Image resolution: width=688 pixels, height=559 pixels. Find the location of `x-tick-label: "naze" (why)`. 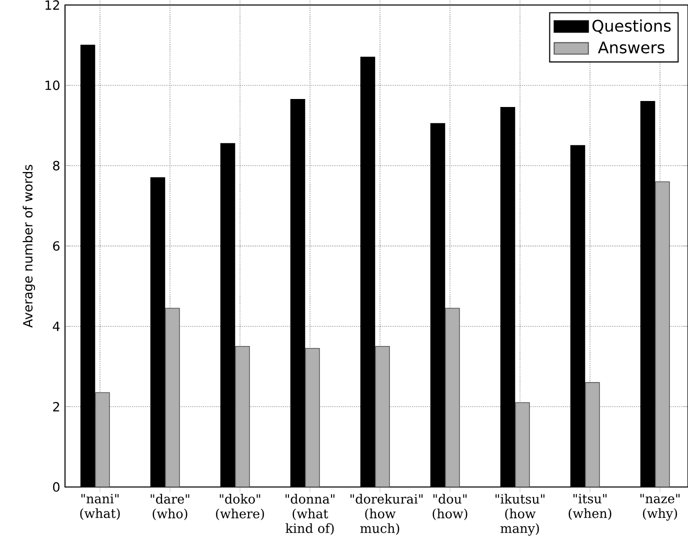

x-tick-label: "naze" (why) is located at coordinates (660, 507).